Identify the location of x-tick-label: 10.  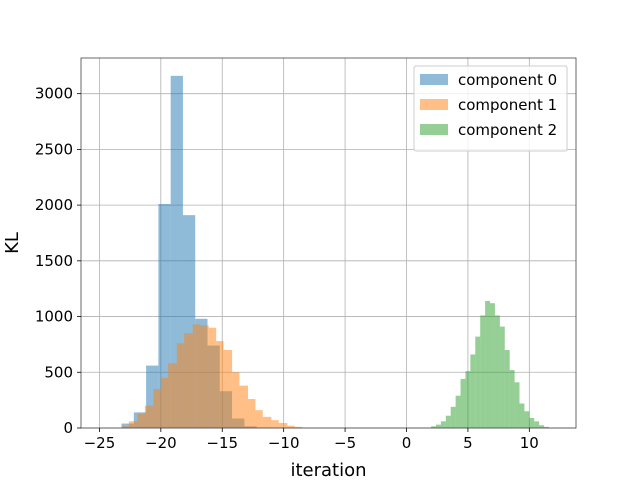
(529, 443).